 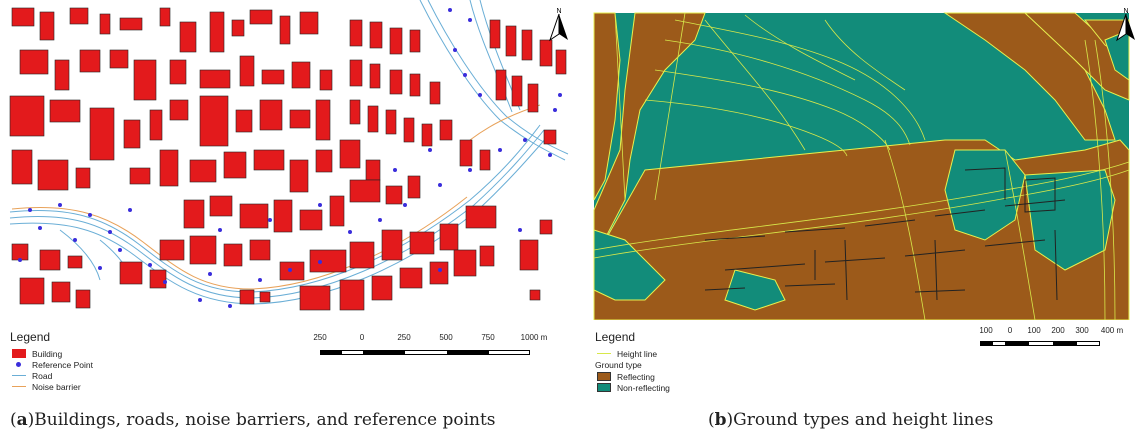 I want to click on legend-item-building: Building, so click(x=51, y=353).